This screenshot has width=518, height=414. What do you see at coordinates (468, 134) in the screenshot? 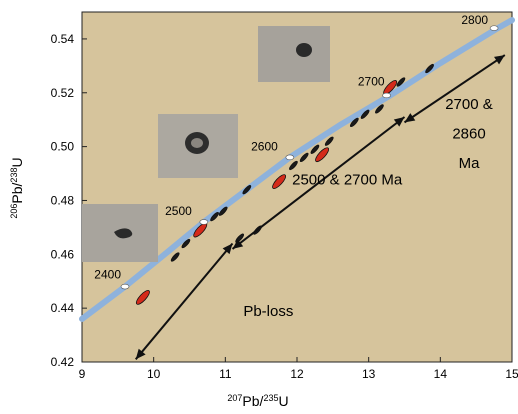
I see `annotation-text: 2860` at bounding box center [468, 134].